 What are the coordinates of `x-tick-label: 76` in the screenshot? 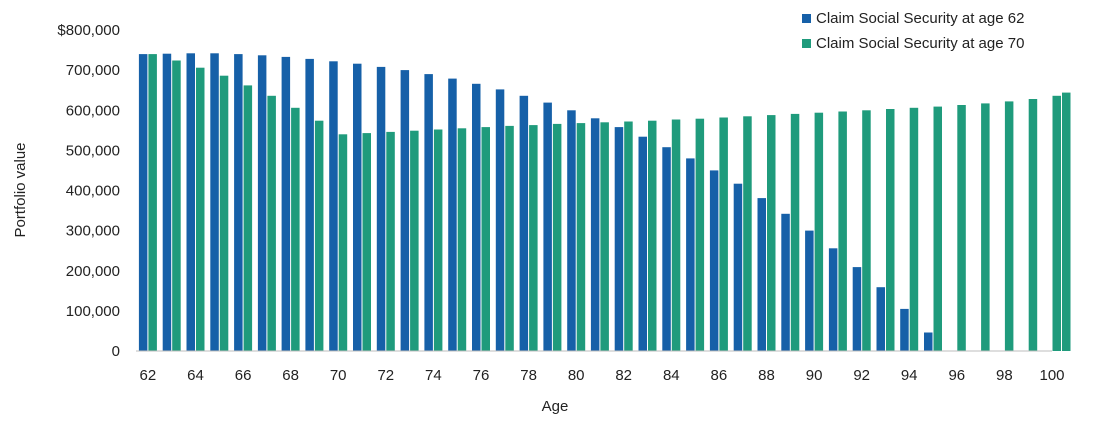 It's located at (481, 375).